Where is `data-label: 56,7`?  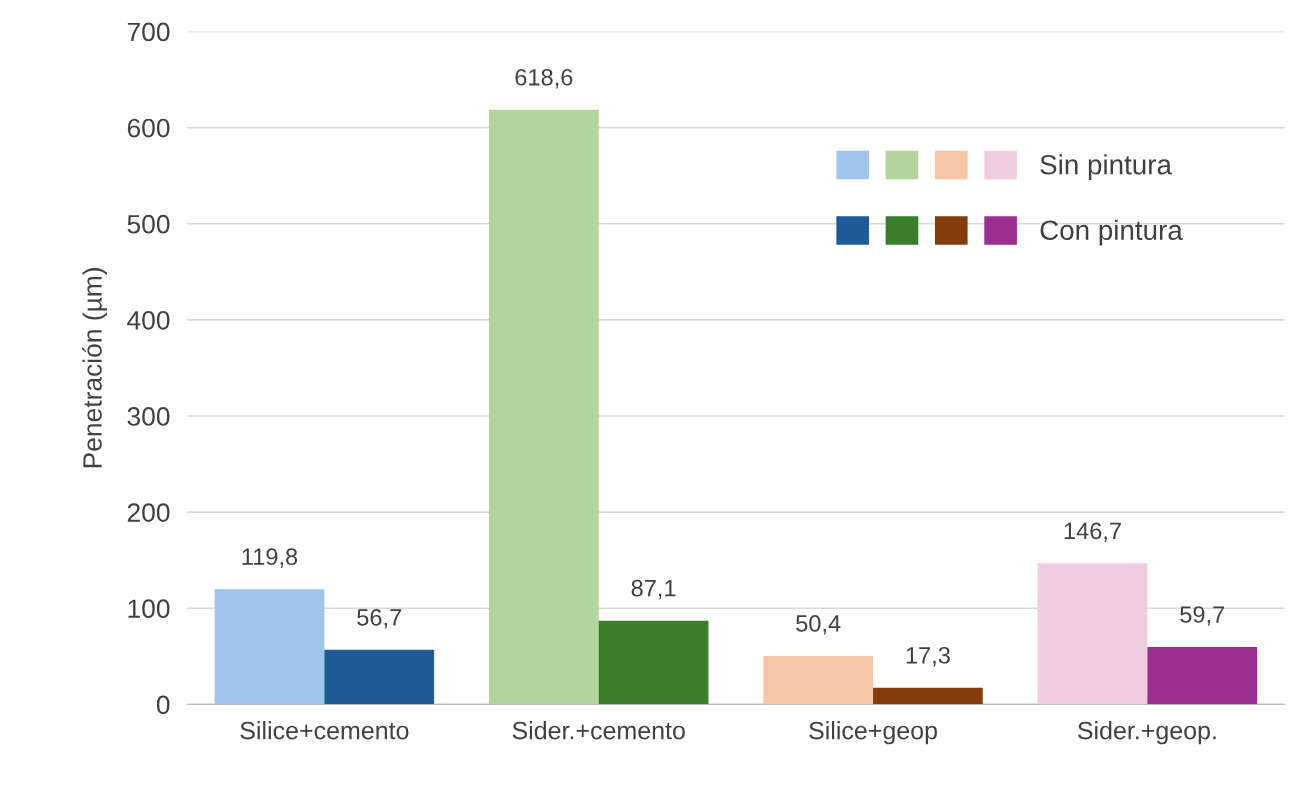 data-label: 56,7 is located at coordinates (379, 619).